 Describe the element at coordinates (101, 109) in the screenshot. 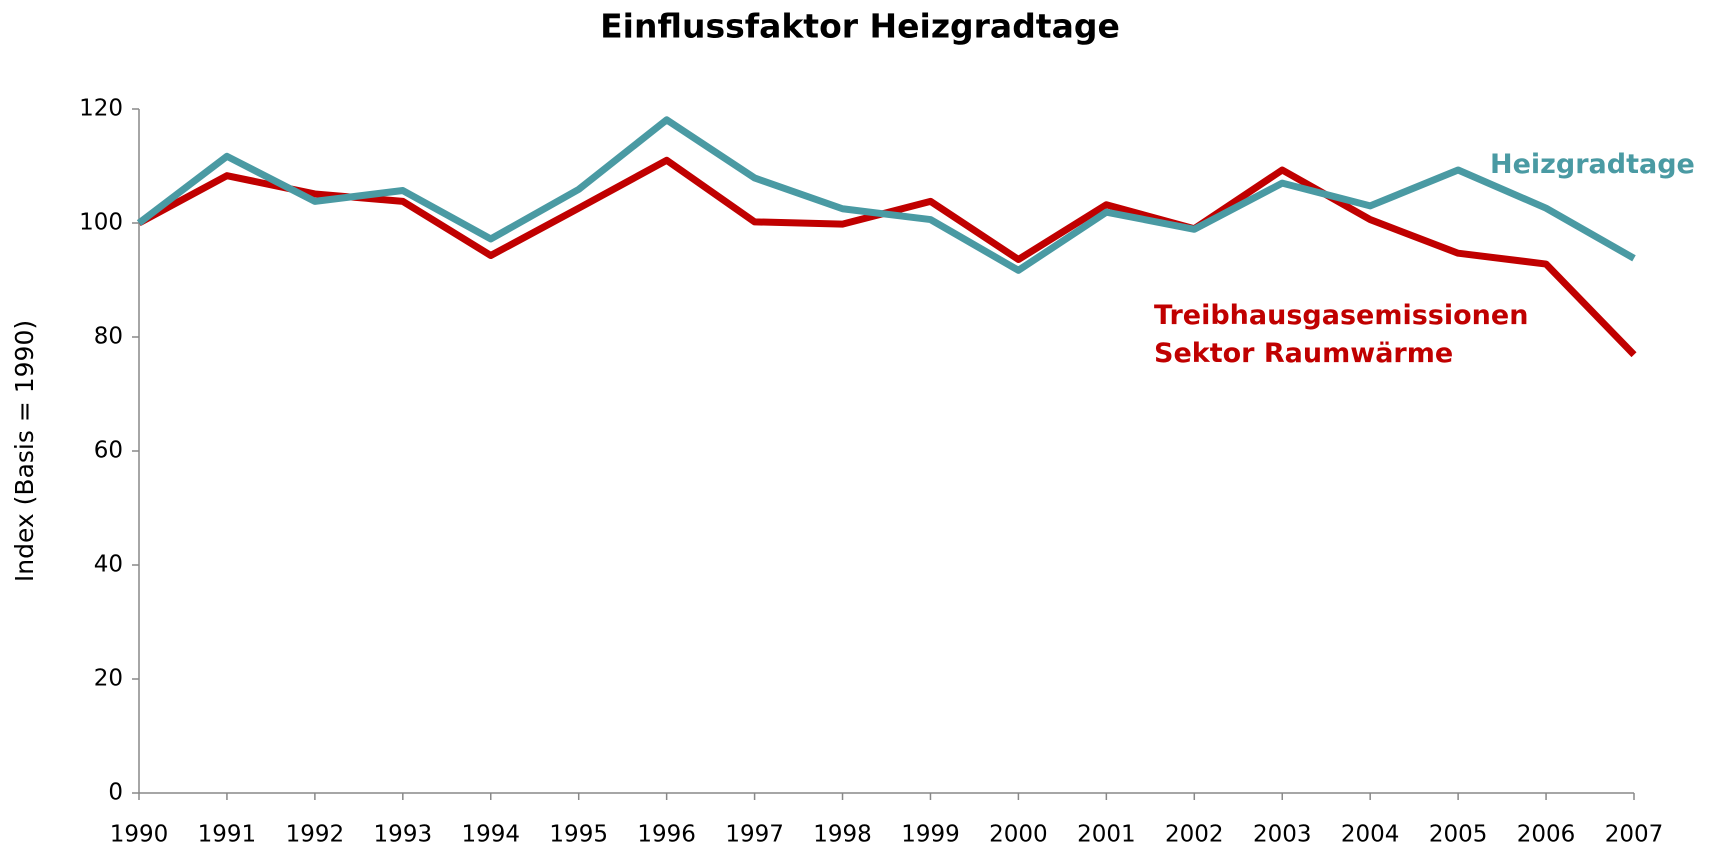

I see `y-tick-label: 120` at that location.